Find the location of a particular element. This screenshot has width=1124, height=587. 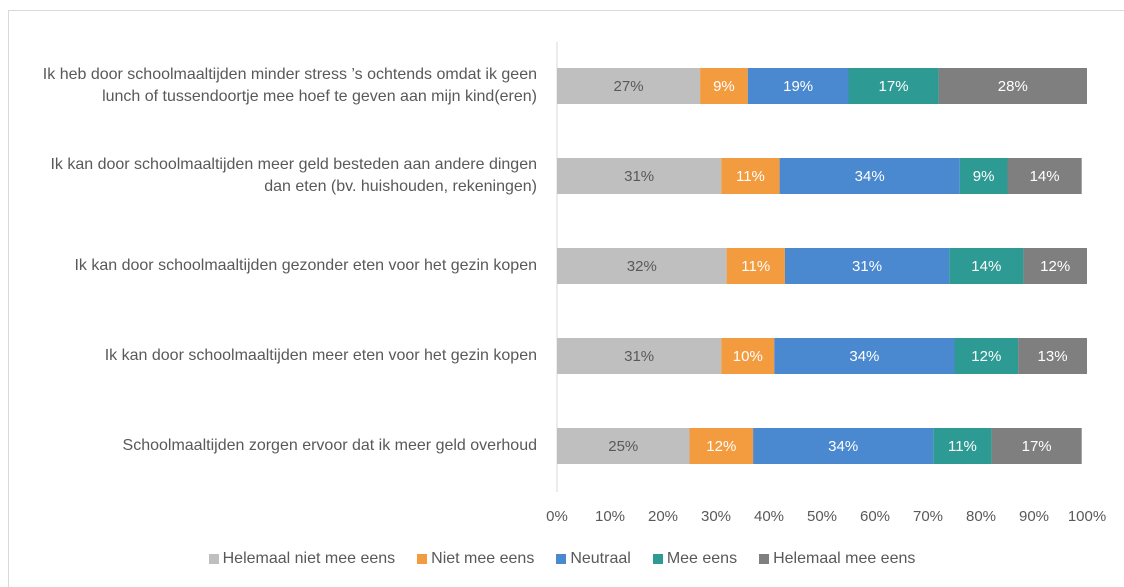

legend-item: Mee eens is located at coordinates (695, 559).